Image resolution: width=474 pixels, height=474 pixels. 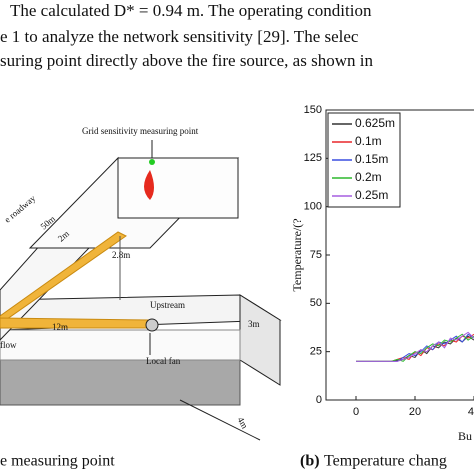 I want to click on diagram-label: 12m, so click(x=60, y=327).